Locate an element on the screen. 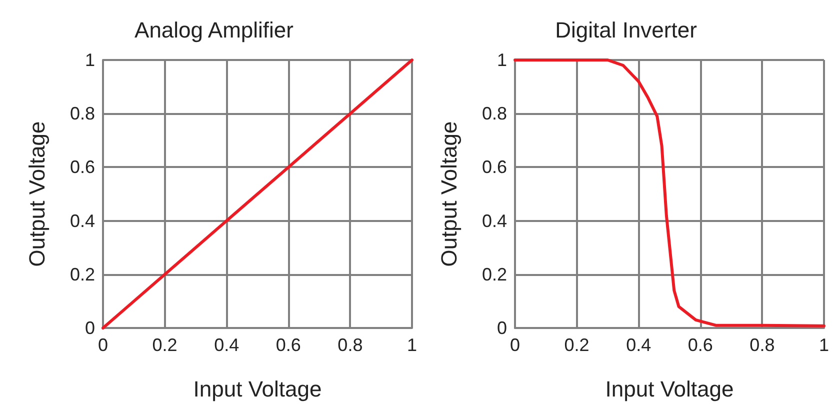 This screenshot has width=840, height=416. chart-title: Analog Amplifier is located at coordinates (214, 30).